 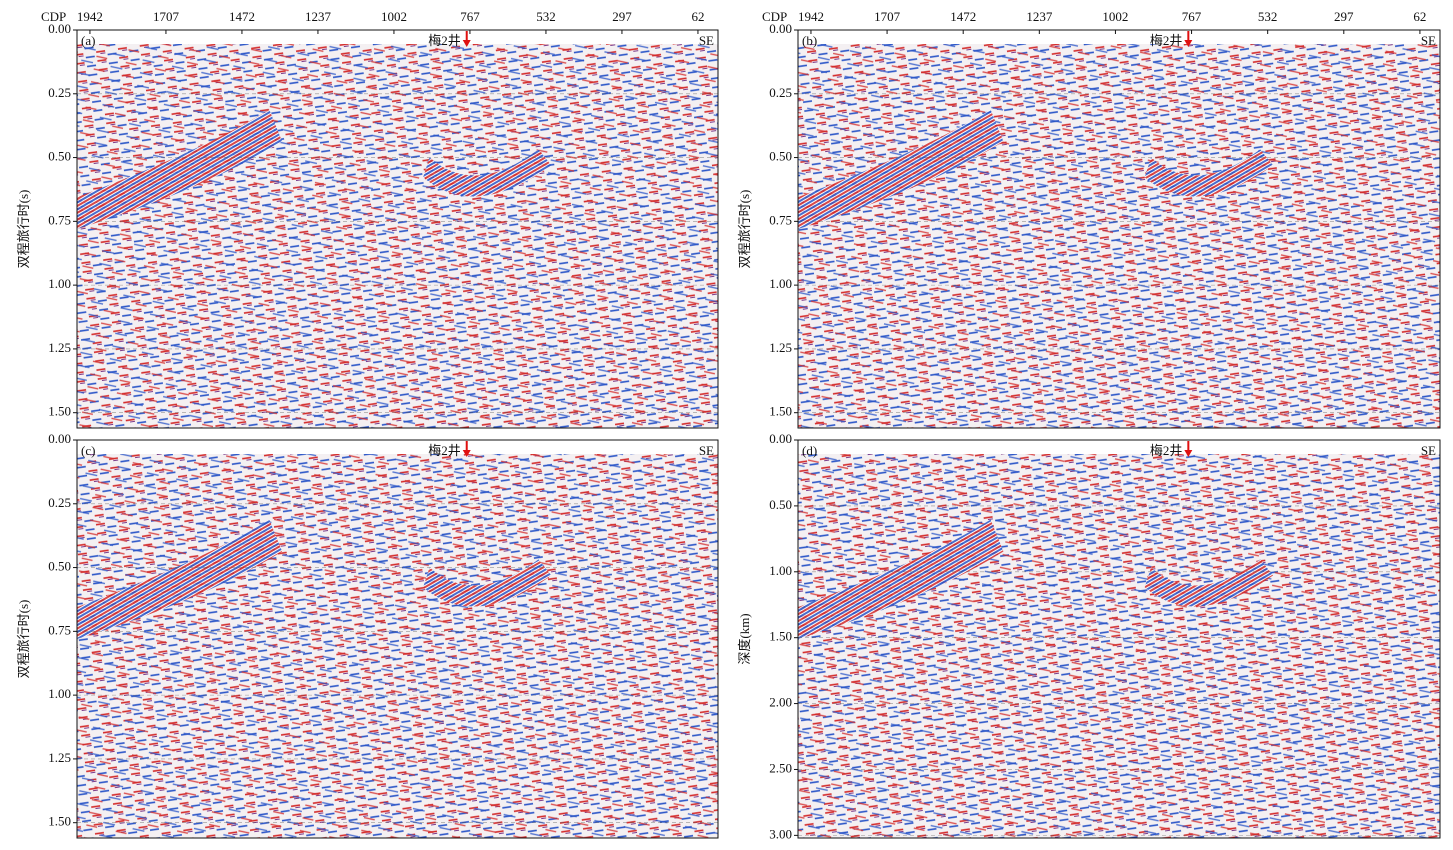 What do you see at coordinates (88, 450) in the screenshot?
I see `panel-label: (c)` at bounding box center [88, 450].